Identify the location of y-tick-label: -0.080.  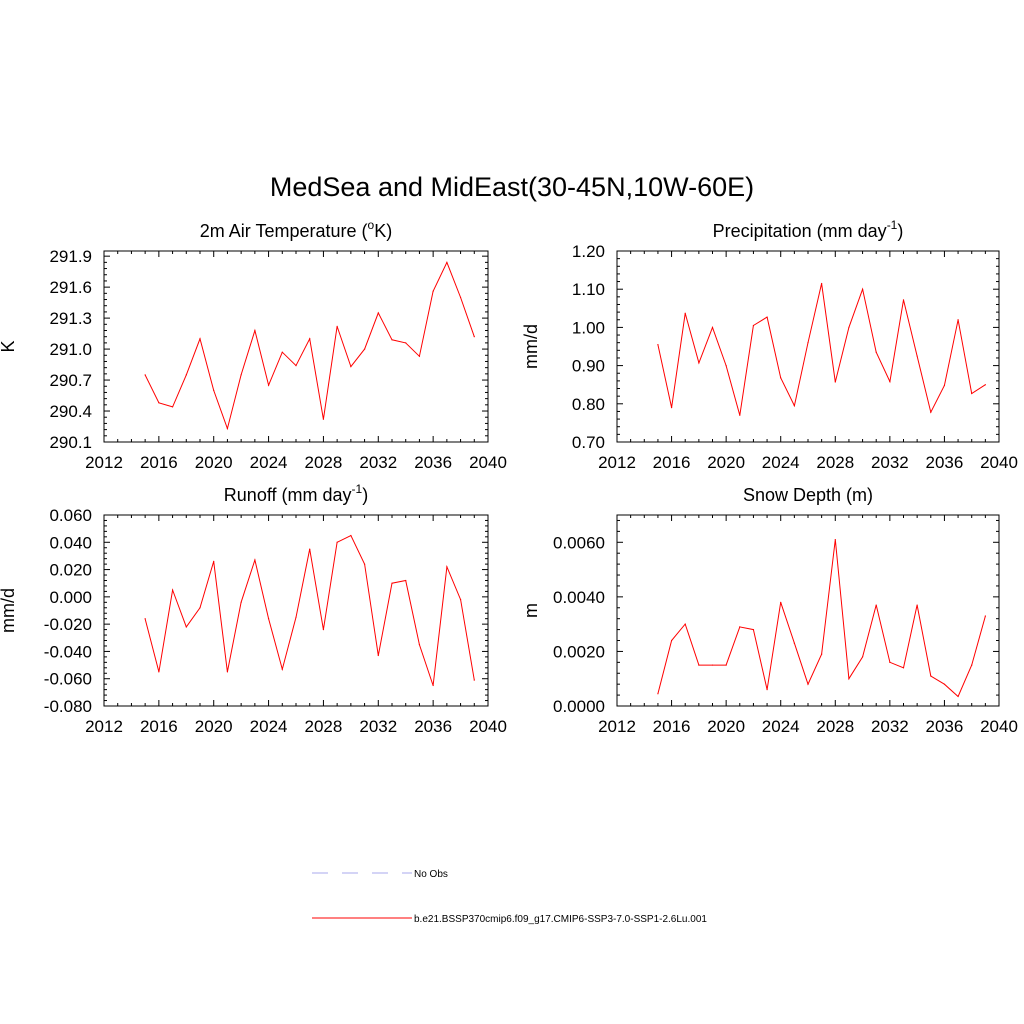
(68, 706).